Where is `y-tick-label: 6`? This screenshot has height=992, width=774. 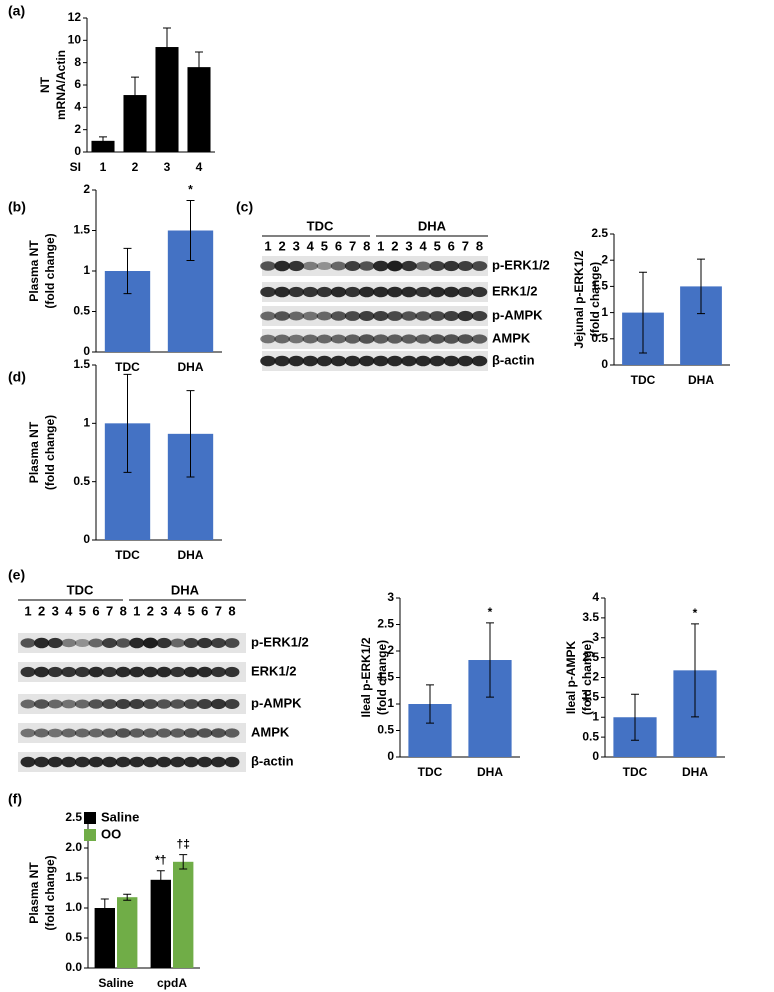 y-tick-label: 6 is located at coordinates (77, 84).